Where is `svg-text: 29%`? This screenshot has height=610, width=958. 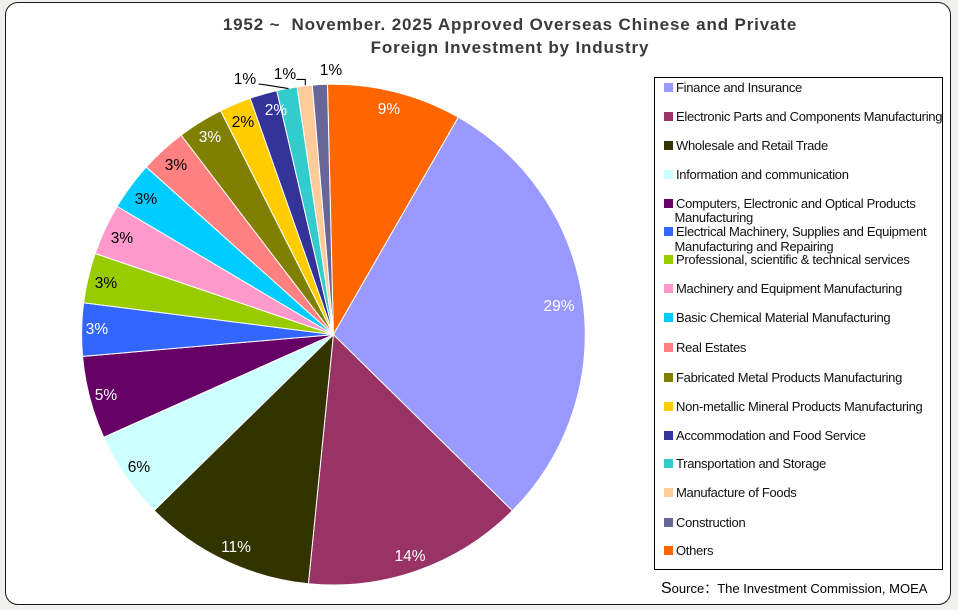
svg-text: 29% is located at coordinates (558, 306).